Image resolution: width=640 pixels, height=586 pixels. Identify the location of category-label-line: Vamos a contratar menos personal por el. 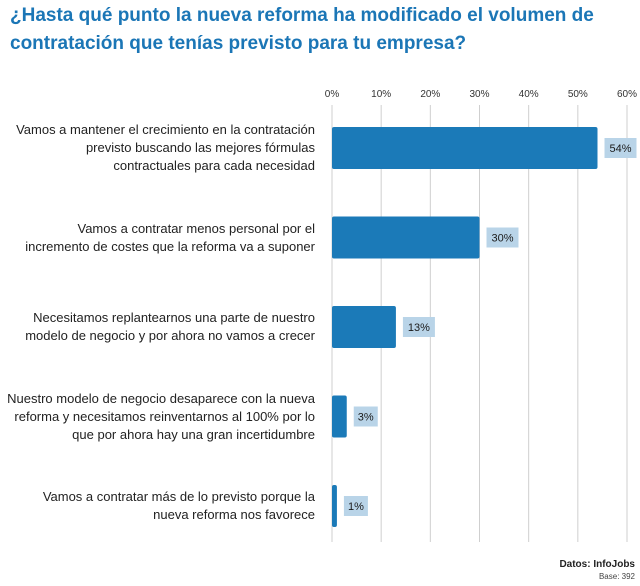
(196, 228).